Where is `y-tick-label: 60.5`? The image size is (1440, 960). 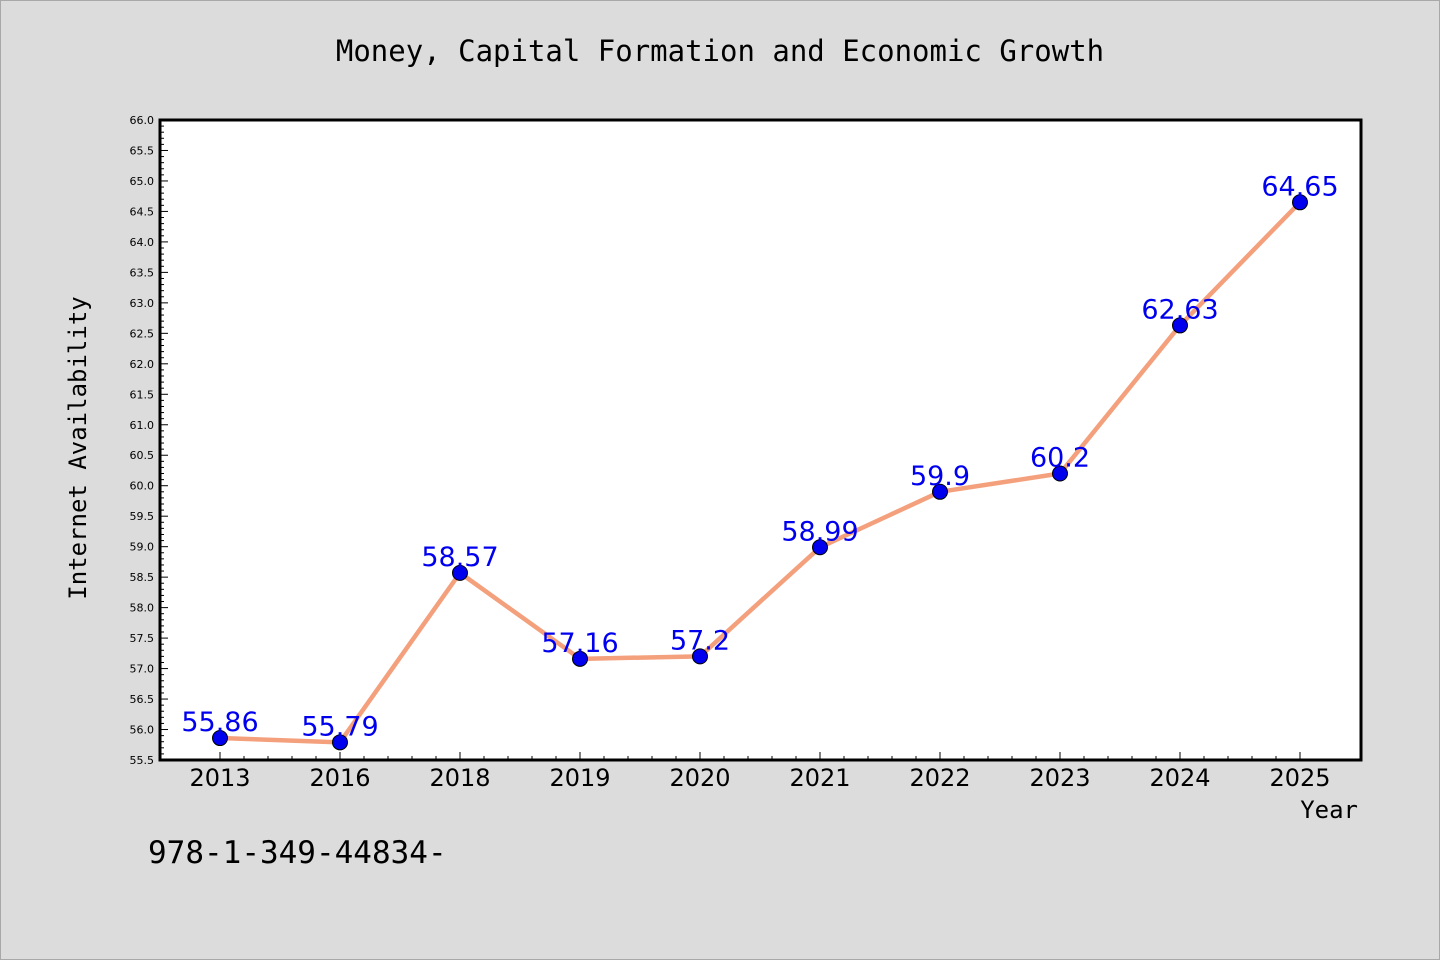
y-tick-label: 60.5 is located at coordinates (142, 455).